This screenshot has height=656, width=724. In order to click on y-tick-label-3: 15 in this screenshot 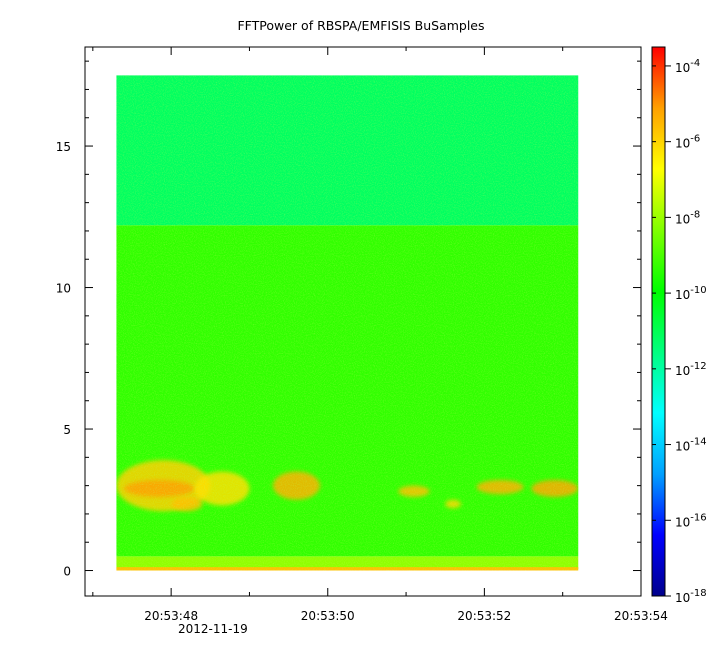, I will do `click(63, 147)`.